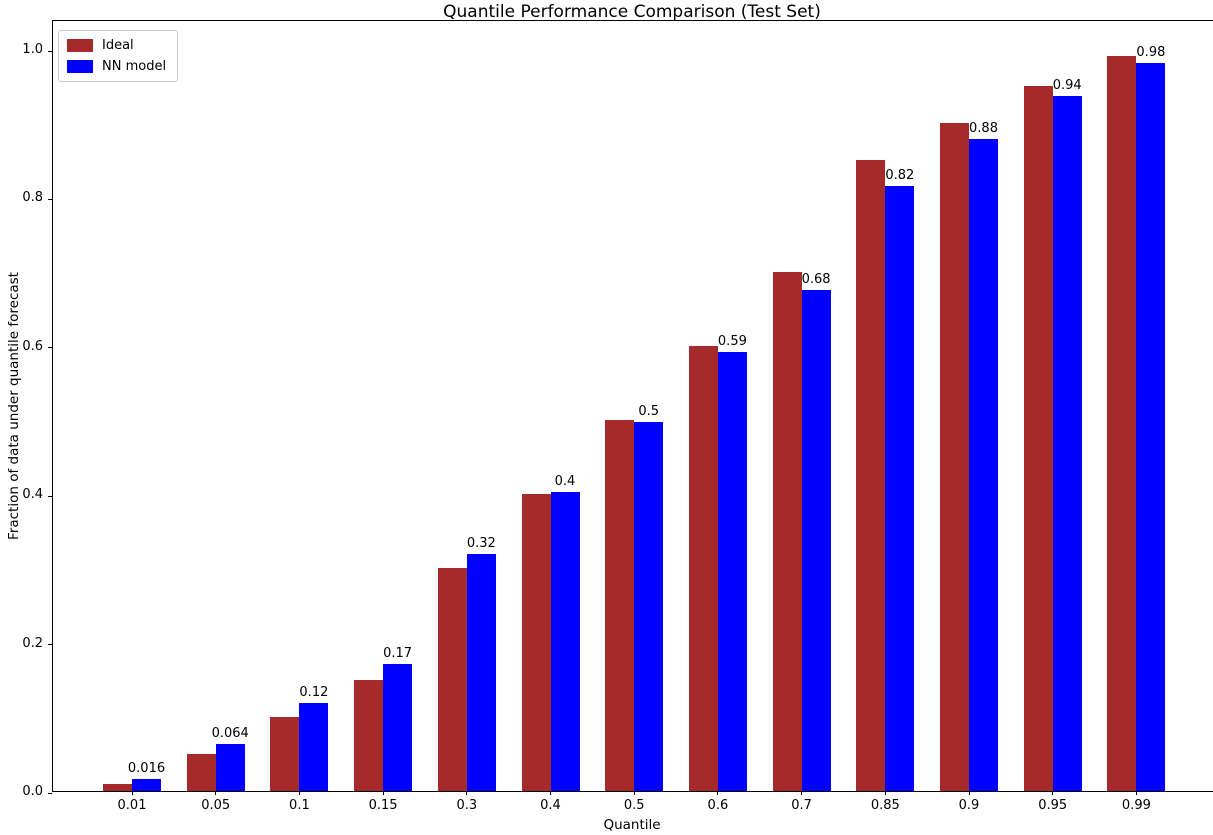  I want to click on x-axis-label: Quantile, so click(632, 825).